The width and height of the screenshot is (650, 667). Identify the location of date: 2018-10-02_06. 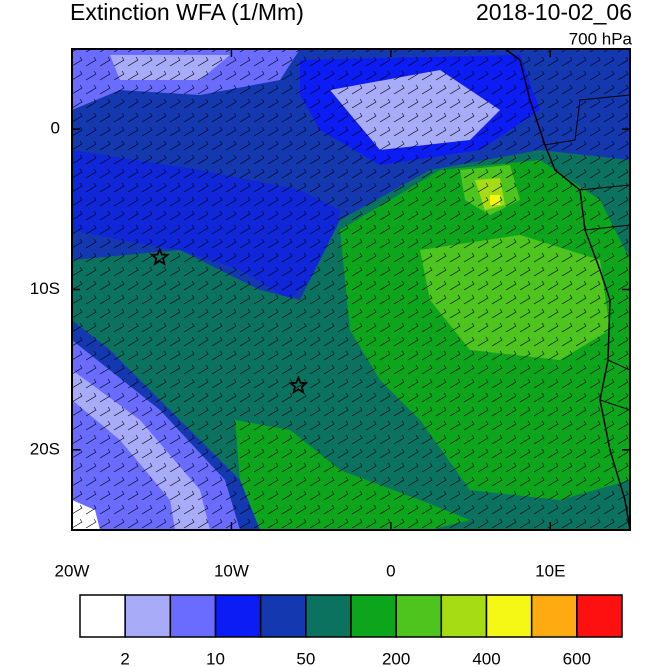
(554, 12).